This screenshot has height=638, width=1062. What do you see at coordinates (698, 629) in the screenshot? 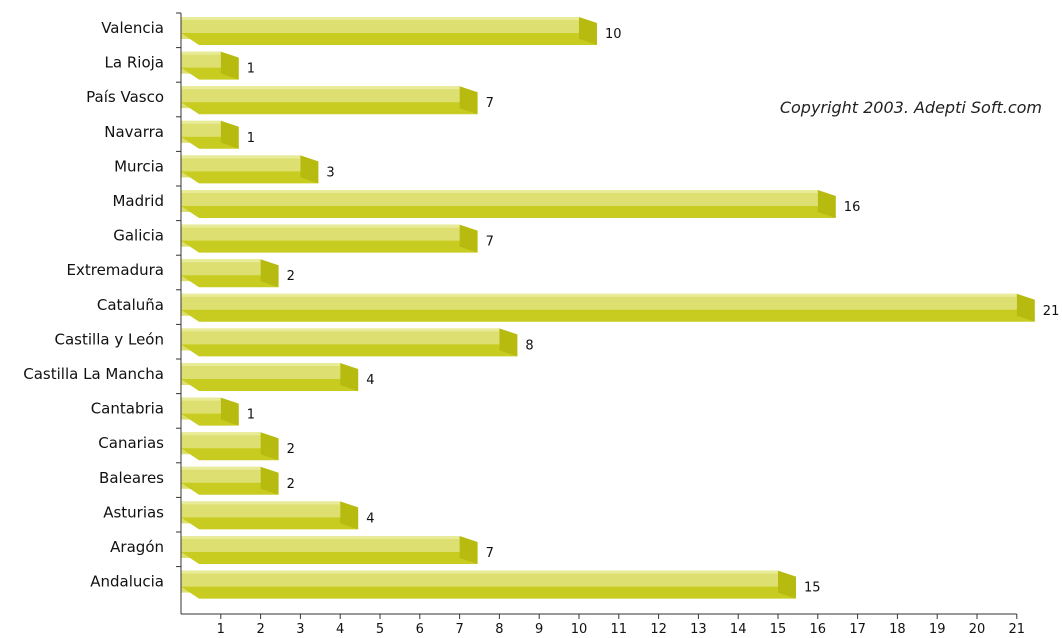
I see `x-tick-label: 13` at bounding box center [698, 629].